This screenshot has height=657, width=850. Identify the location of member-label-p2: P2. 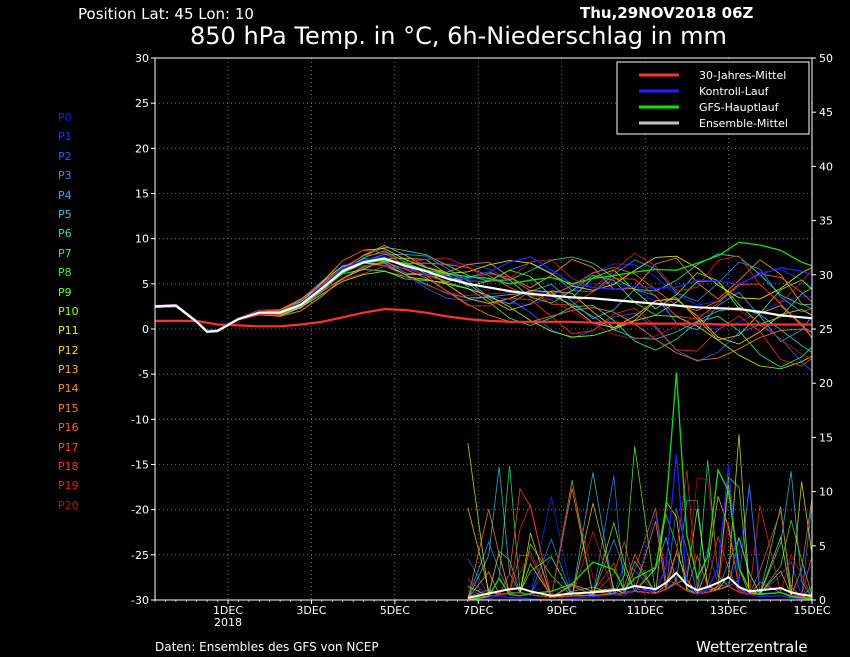
(65, 156).